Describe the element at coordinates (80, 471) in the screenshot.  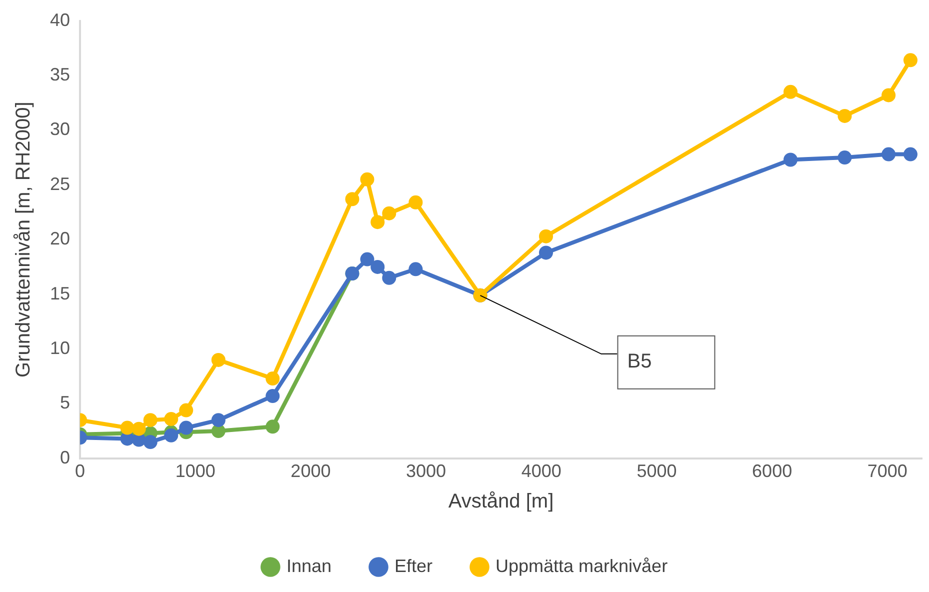
I see `x-tick-label: 0` at that location.